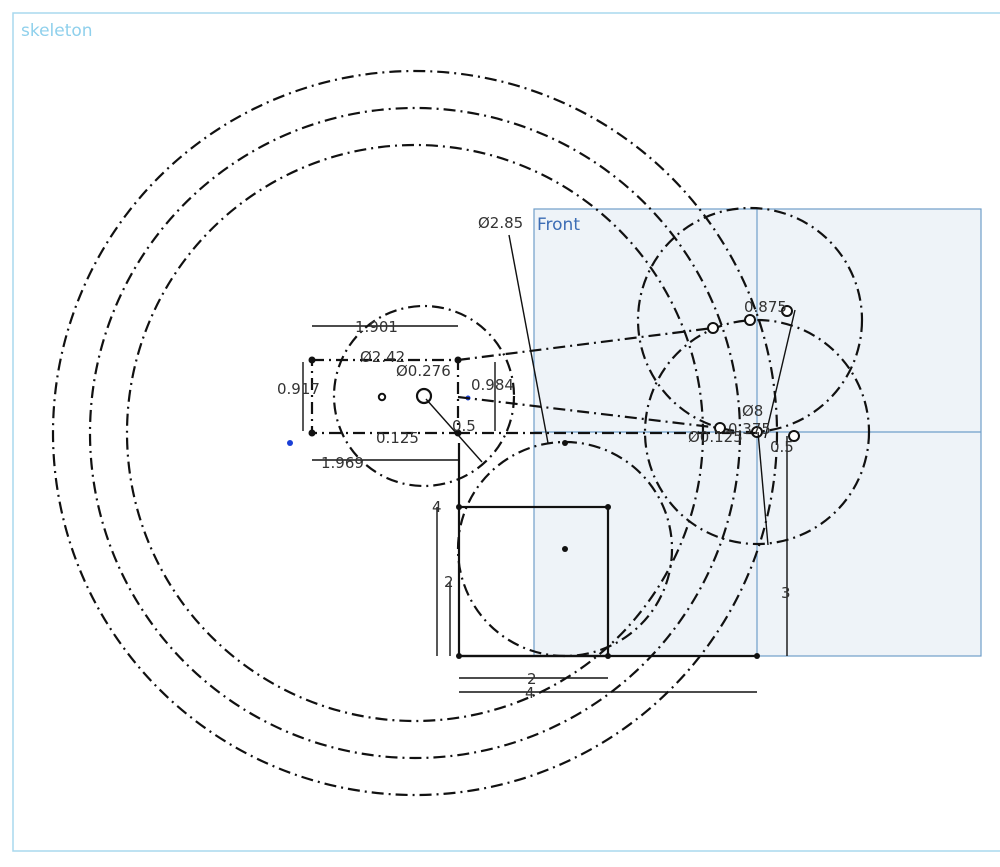 The height and width of the screenshot is (867, 1000). I want to click on lower-right-circle, so click(757, 432).